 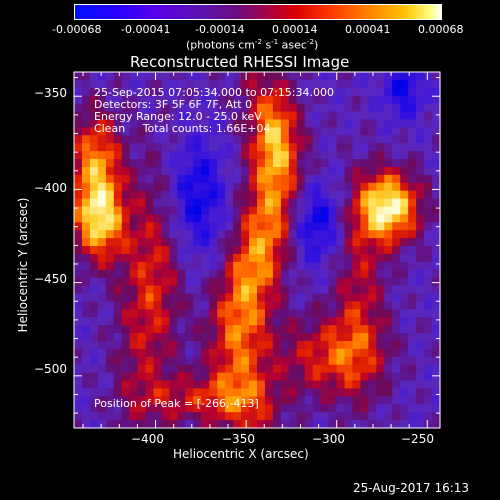 What do you see at coordinates (50, 188) in the screenshot?
I see `y-tick-label-2: −400` at bounding box center [50, 188].